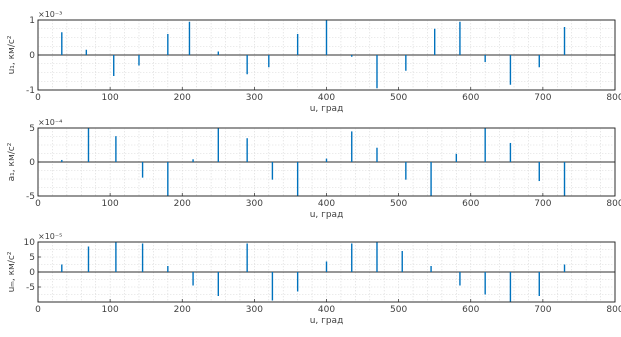  What do you see at coordinates (50, 122) in the screenshot?
I see `axis-exponent: ×10⁻⁴` at bounding box center [50, 122].